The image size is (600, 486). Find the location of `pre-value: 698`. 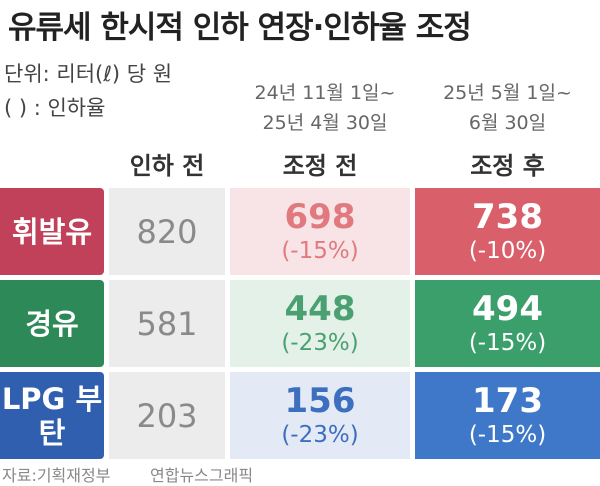

pre-value: 698 is located at coordinates (320, 216).